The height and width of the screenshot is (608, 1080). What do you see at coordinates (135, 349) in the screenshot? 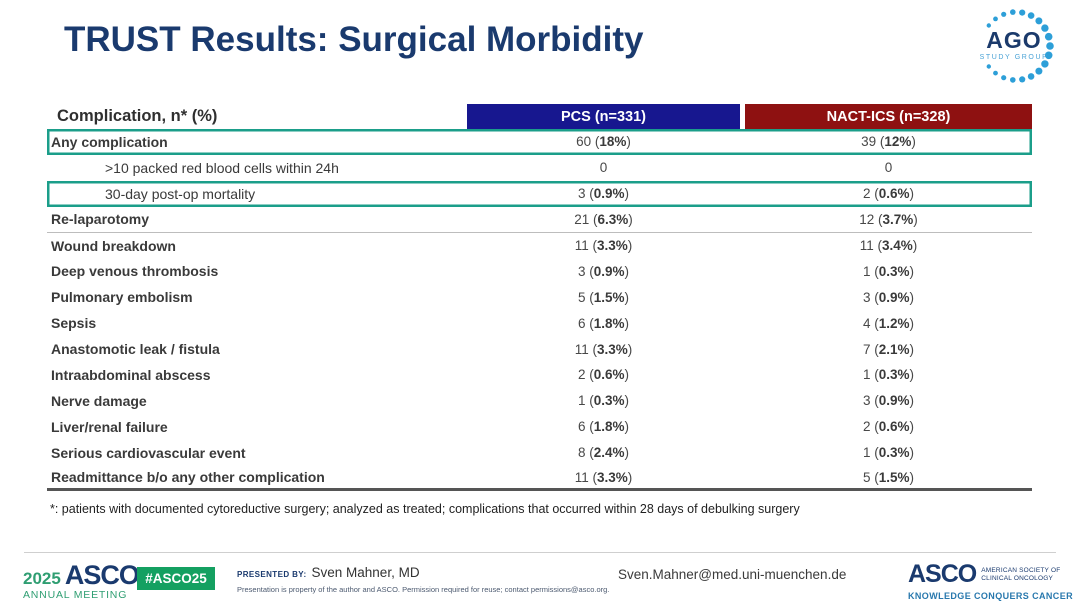
I see `complication-label: Anastomotic leak / fistula` at bounding box center [135, 349].